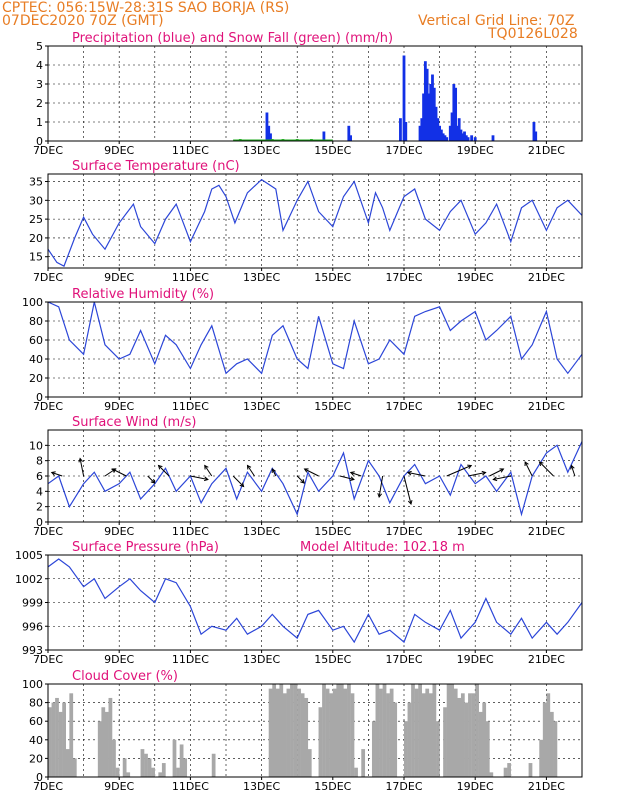 The height and width of the screenshot is (800, 618). What do you see at coordinates (39, 84) in the screenshot?
I see `y-tick-label: 3` at bounding box center [39, 84].